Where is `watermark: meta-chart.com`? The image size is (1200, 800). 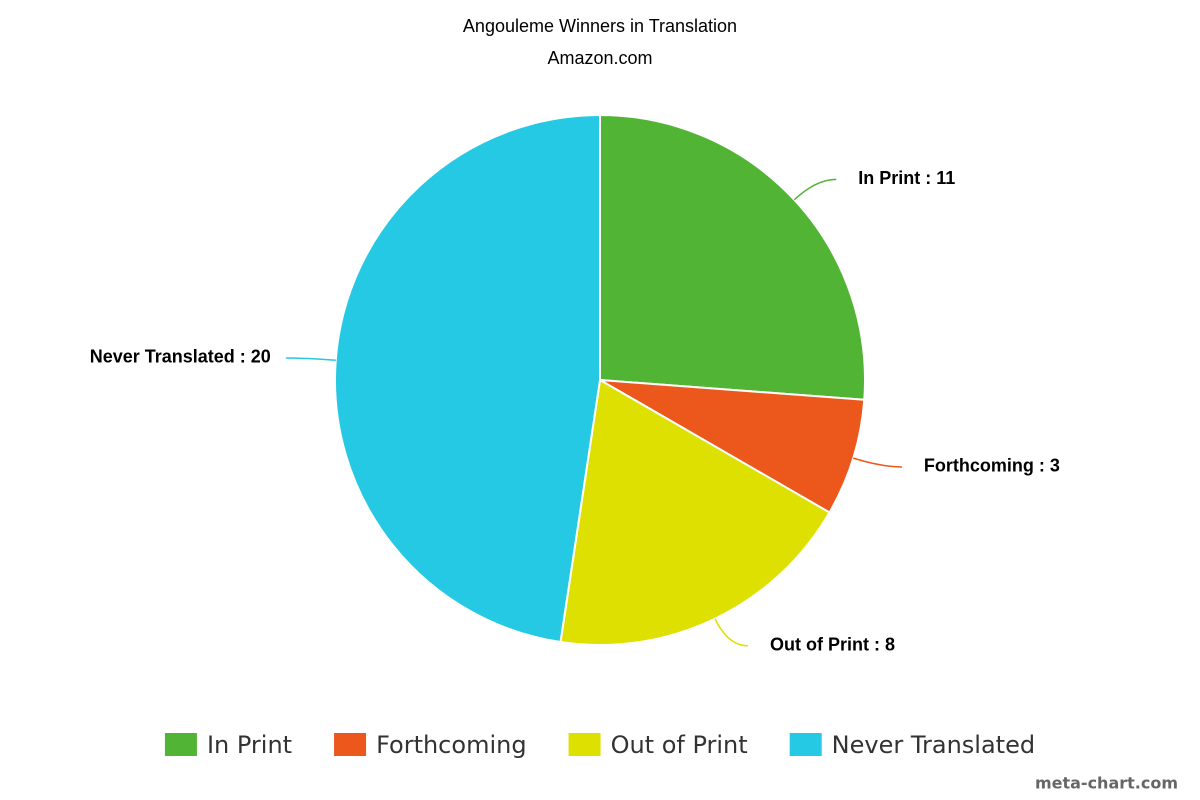
watermark: meta-chart.com is located at coordinates (1106, 783).